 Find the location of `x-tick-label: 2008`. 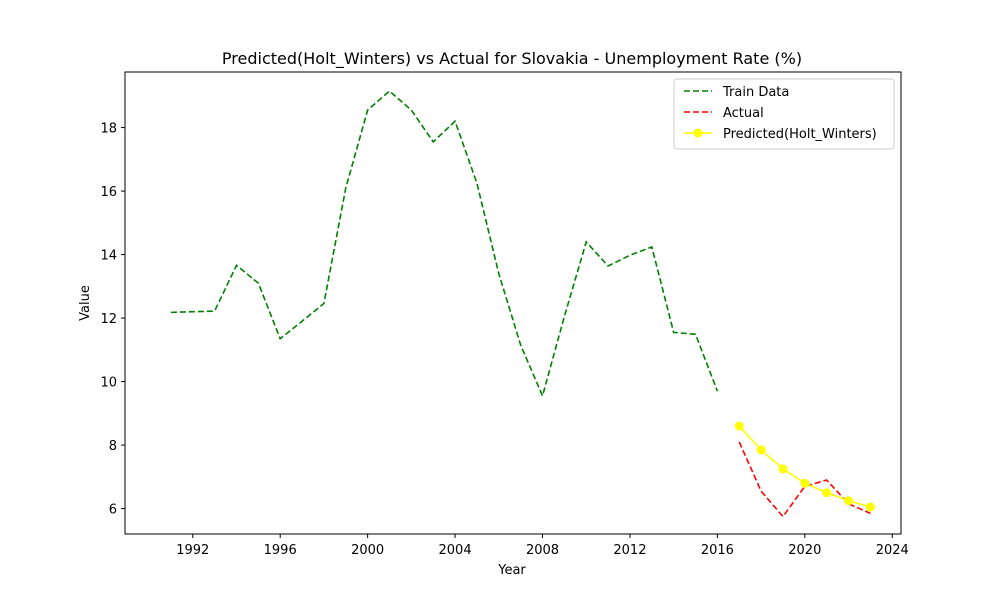

x-tick-label: 2008 is located at coordinates (542, 550).